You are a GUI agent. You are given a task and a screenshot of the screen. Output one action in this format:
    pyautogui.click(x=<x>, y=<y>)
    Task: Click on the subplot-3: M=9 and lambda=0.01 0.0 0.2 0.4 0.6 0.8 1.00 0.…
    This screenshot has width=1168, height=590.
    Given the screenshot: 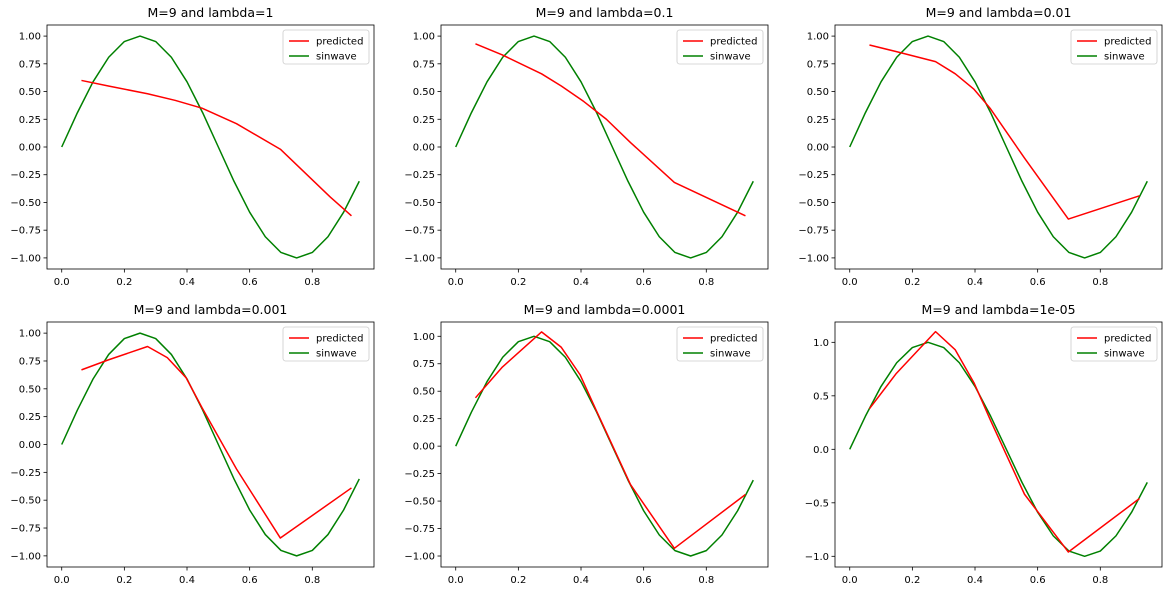 What is the action you would take?
    pyautogui.click(x=980, y=146)
    